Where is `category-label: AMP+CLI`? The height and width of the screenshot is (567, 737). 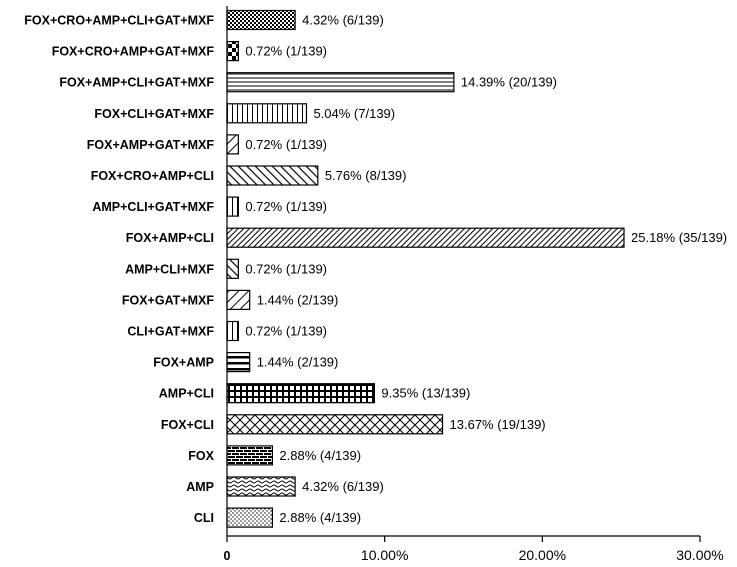
category-label: AMP+CLI is located at coordinates (186, 394).